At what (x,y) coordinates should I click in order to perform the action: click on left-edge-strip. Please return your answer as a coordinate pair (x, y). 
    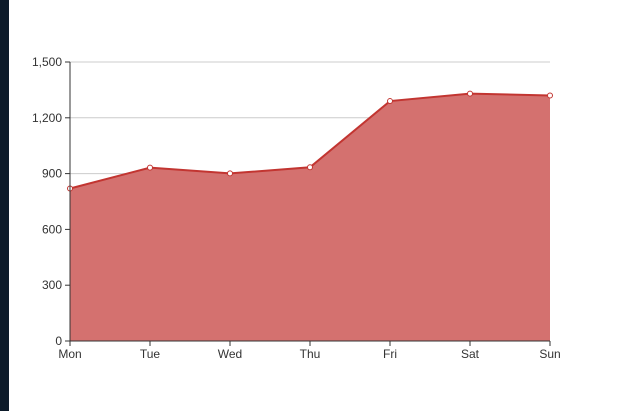
    Looking at the image, I should click on (4, 205).